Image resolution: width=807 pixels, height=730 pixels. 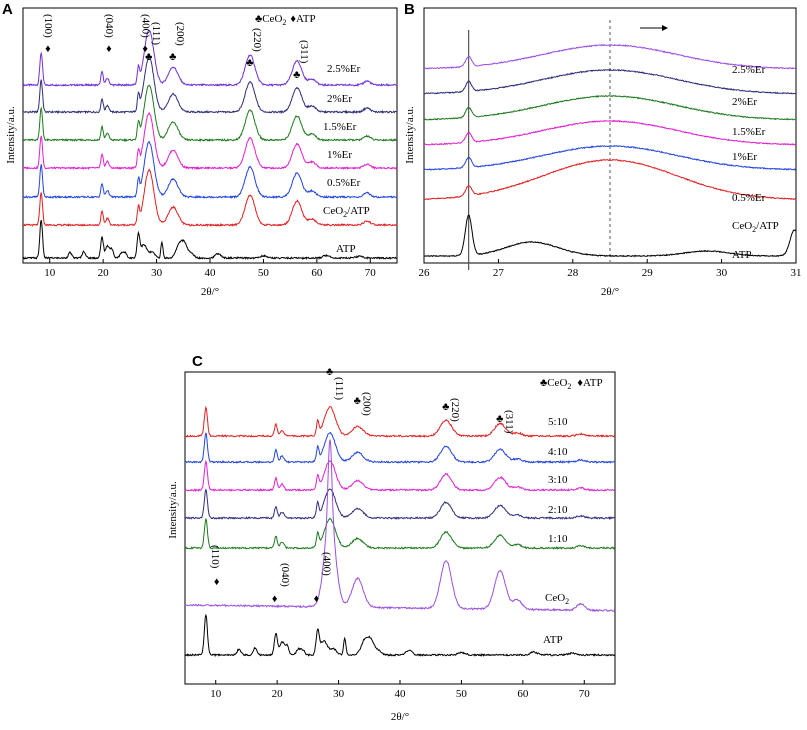 What do you see at coordinates (556, 531) in the screenshot?
I see `panel-c-series-labels: 5:10 4:10 3:10 2:10 1:10 CeO2 ATP` at bounding box center [556, 531].